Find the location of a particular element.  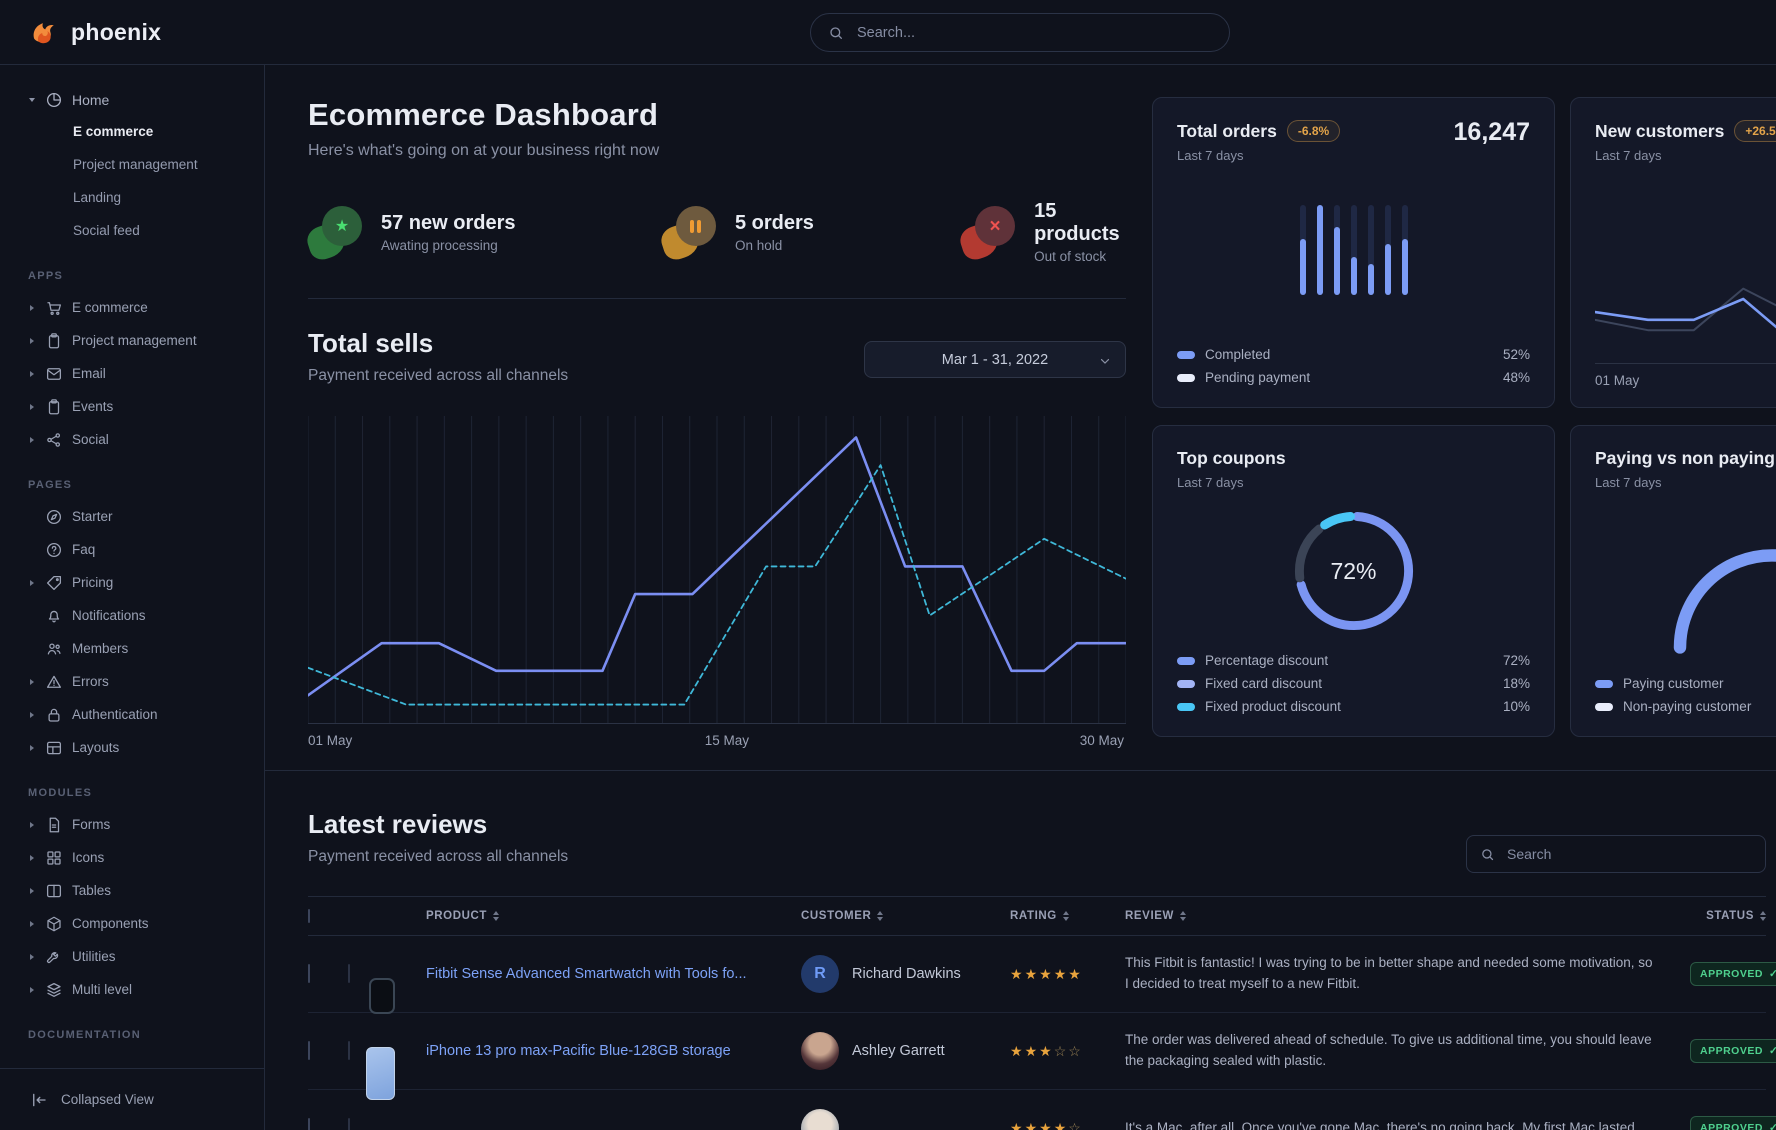

search-icon is located at coordinates (1487, 854).